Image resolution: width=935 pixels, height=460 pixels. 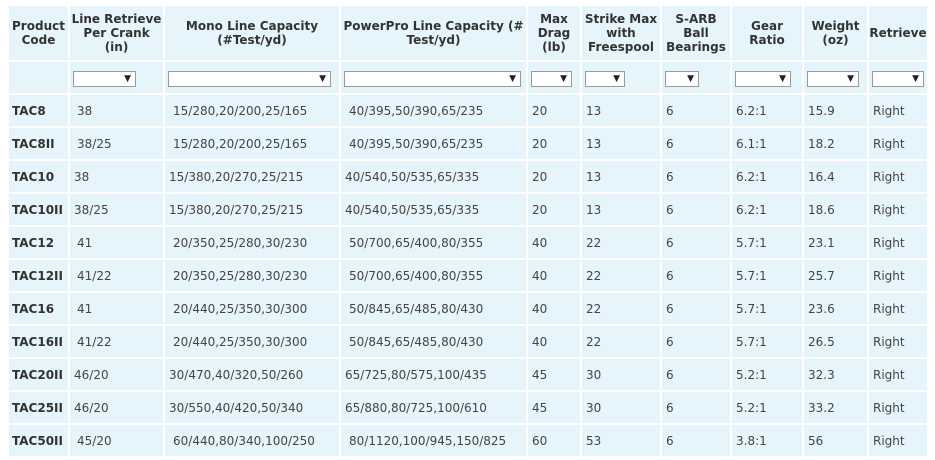 I want to click on cell-powerpro-capacity: 80/1120,100/945,150/825, so click(x=433, y=440).